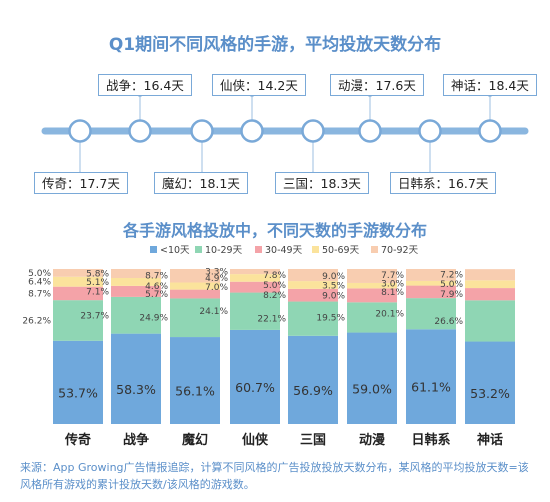  Describe the element at coordinates (201, 183) in the screenshot. I see `timeline-label-bottom-2: 魔幻：18.1天` at that location.